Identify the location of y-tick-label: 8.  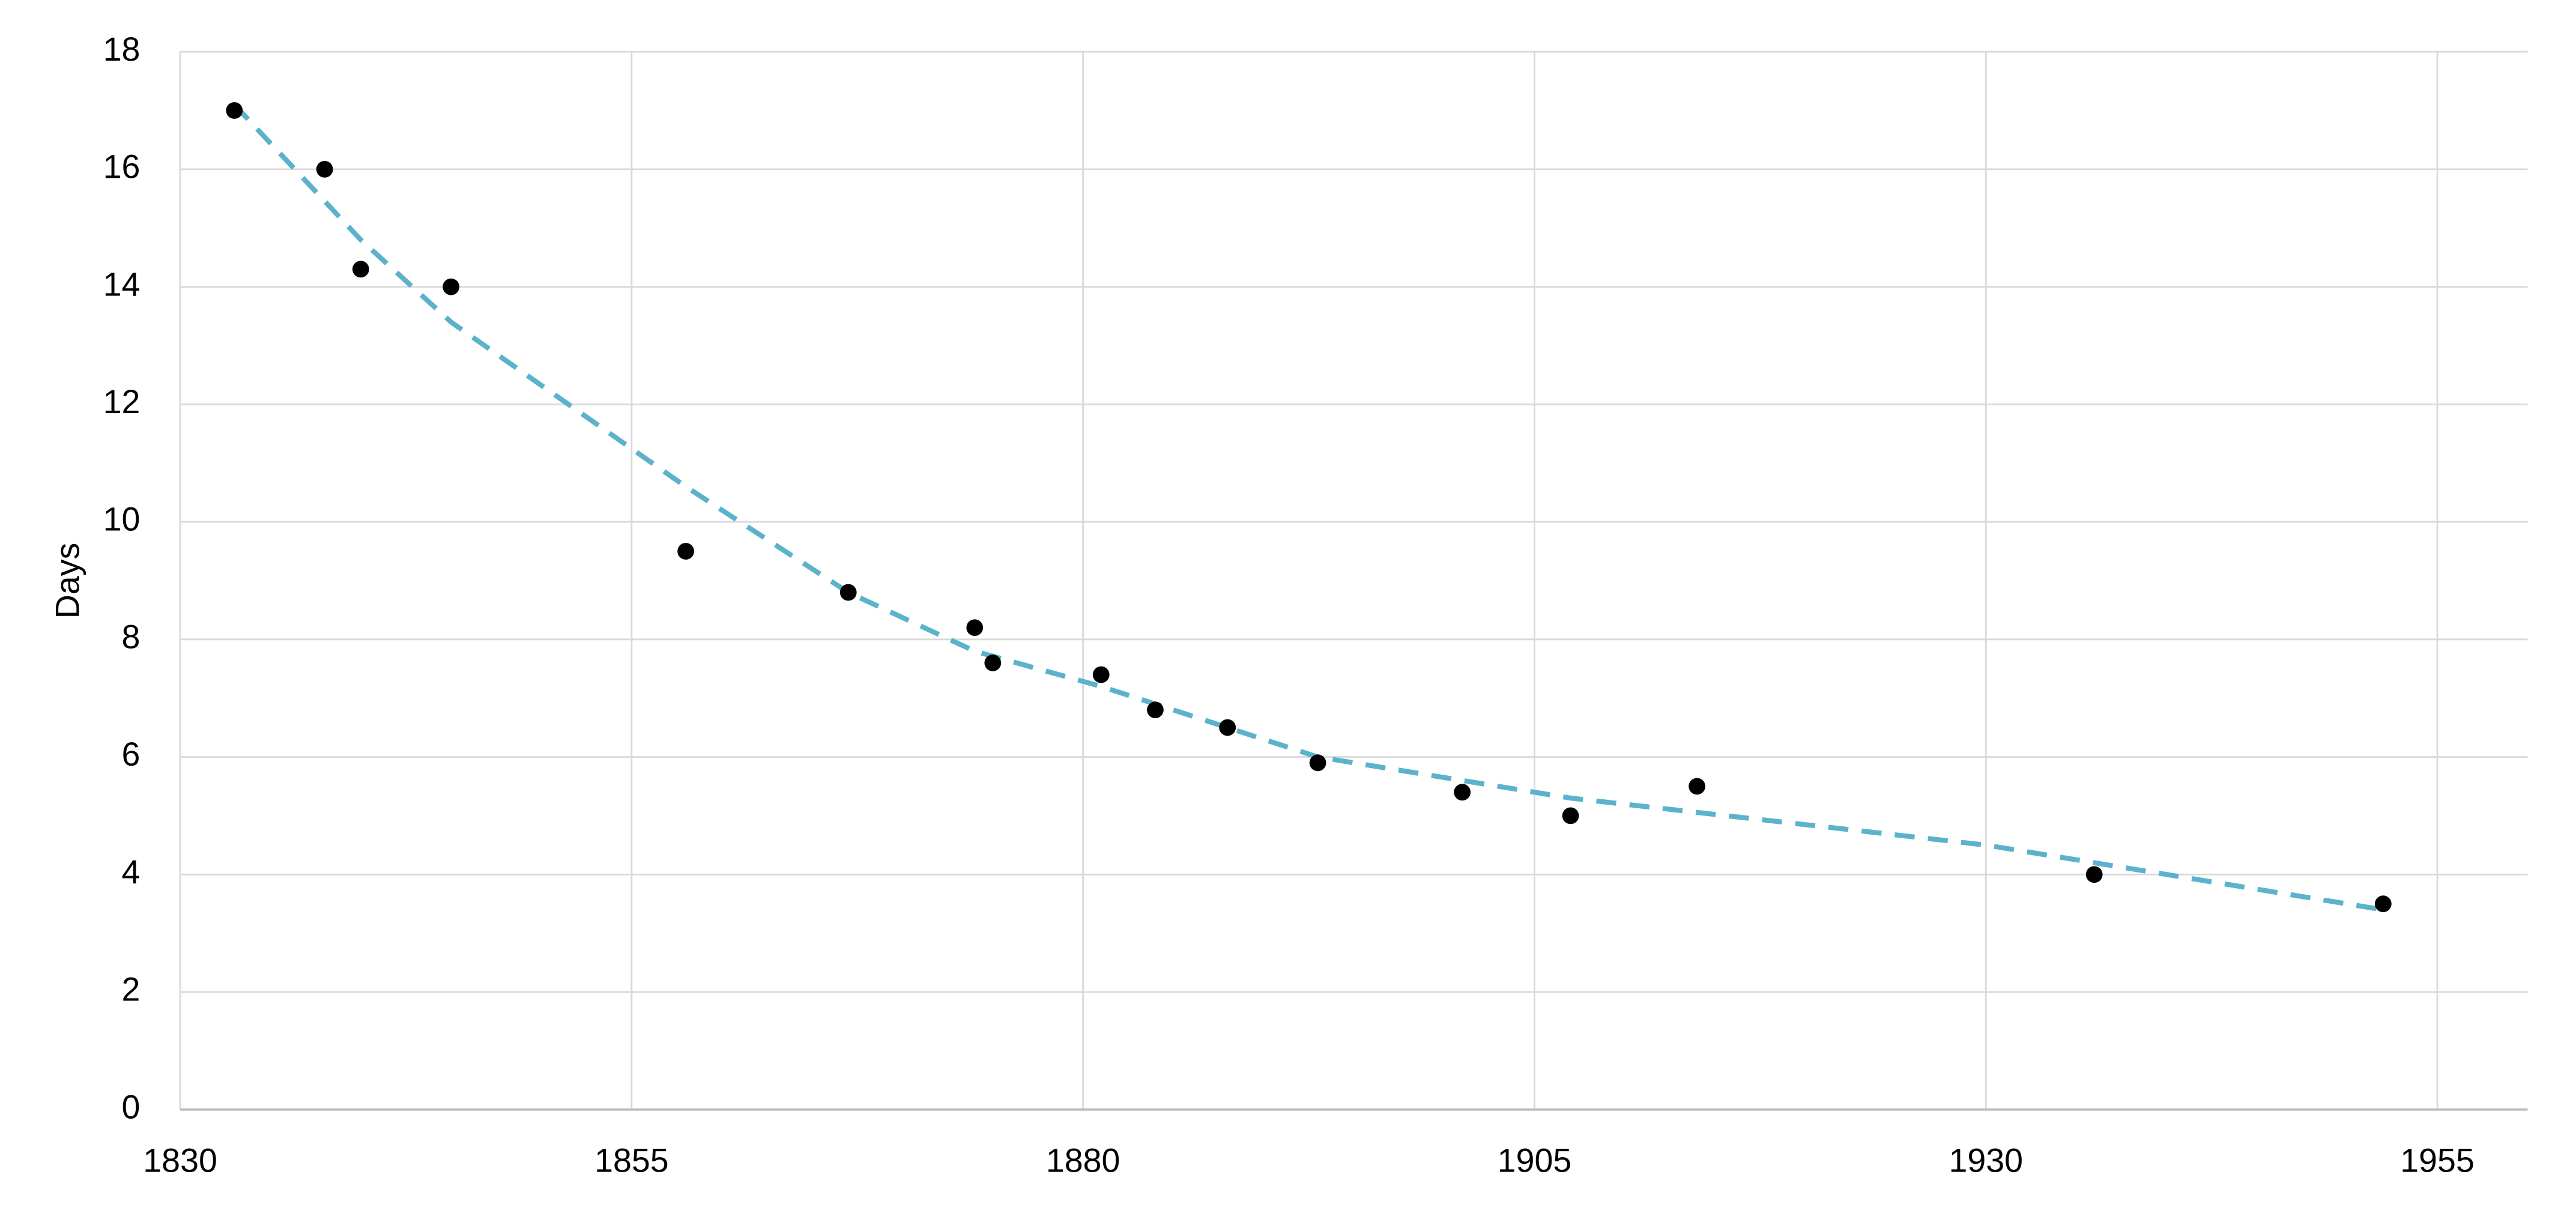
(130, 636).